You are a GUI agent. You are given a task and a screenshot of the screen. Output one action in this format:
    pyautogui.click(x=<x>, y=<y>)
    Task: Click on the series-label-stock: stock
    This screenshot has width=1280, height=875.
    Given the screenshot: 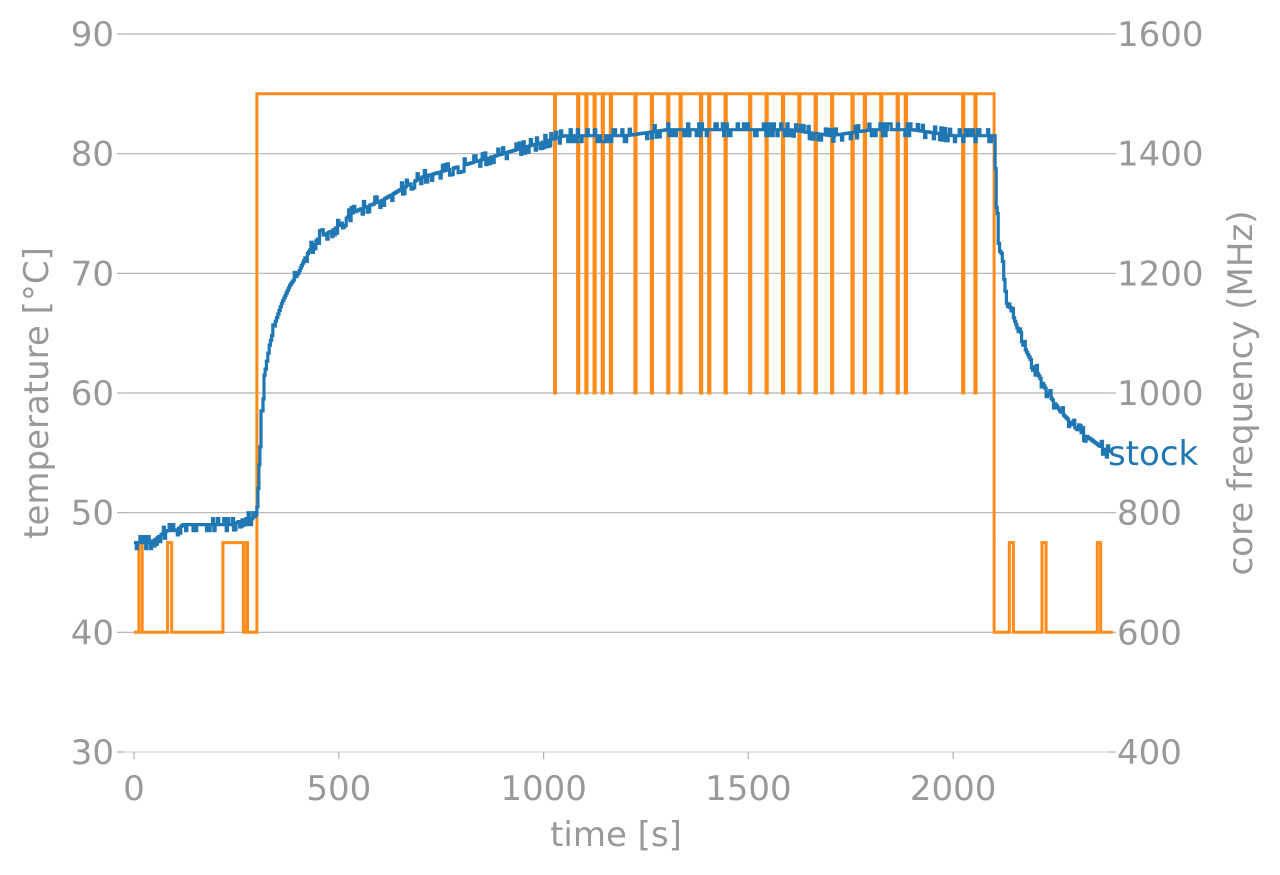 What is the action you would take?
    pyautogui.click(x=1153, y=454)
    